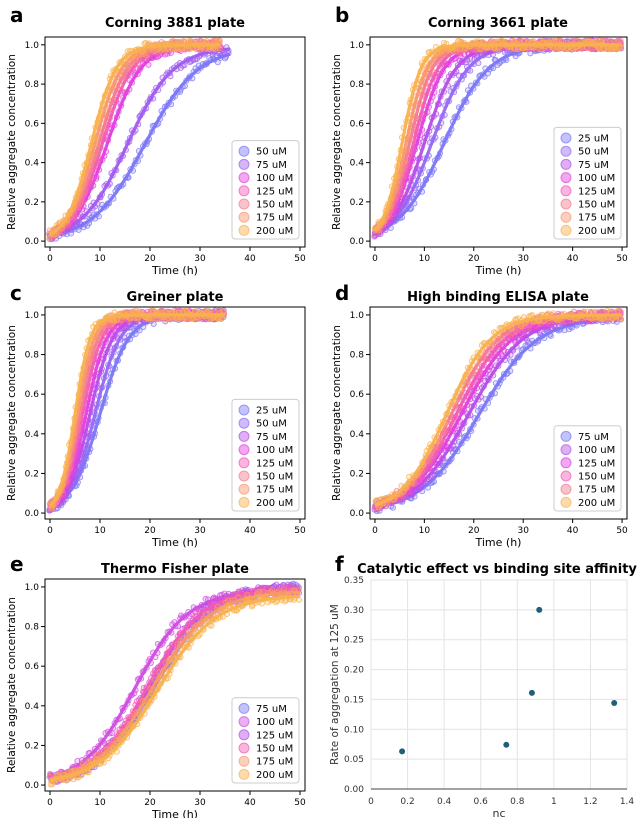 The image size is (637, 818). Describe the element at coordinates (175, 297) in the screenshot. I see `panel-title: Greiner plate` at that location.